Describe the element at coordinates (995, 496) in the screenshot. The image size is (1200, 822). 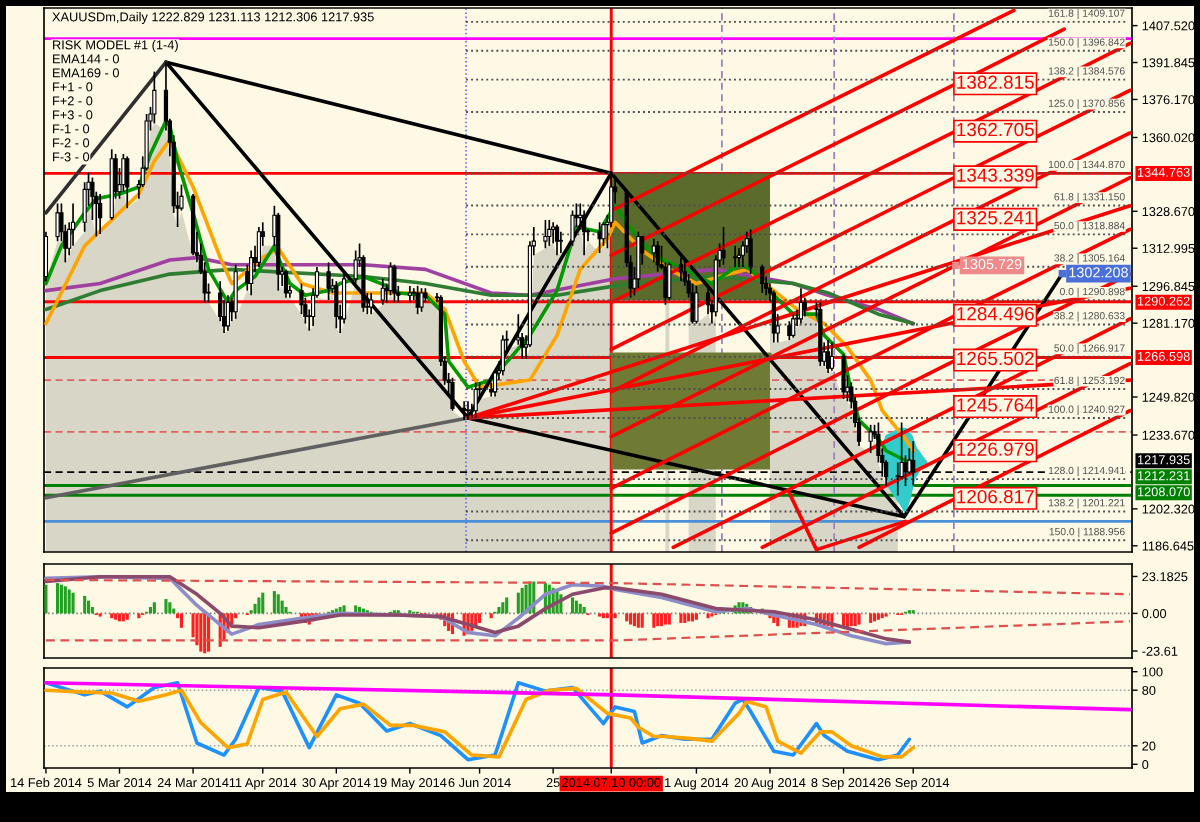
I see `data-label: 1206.817` at that location.